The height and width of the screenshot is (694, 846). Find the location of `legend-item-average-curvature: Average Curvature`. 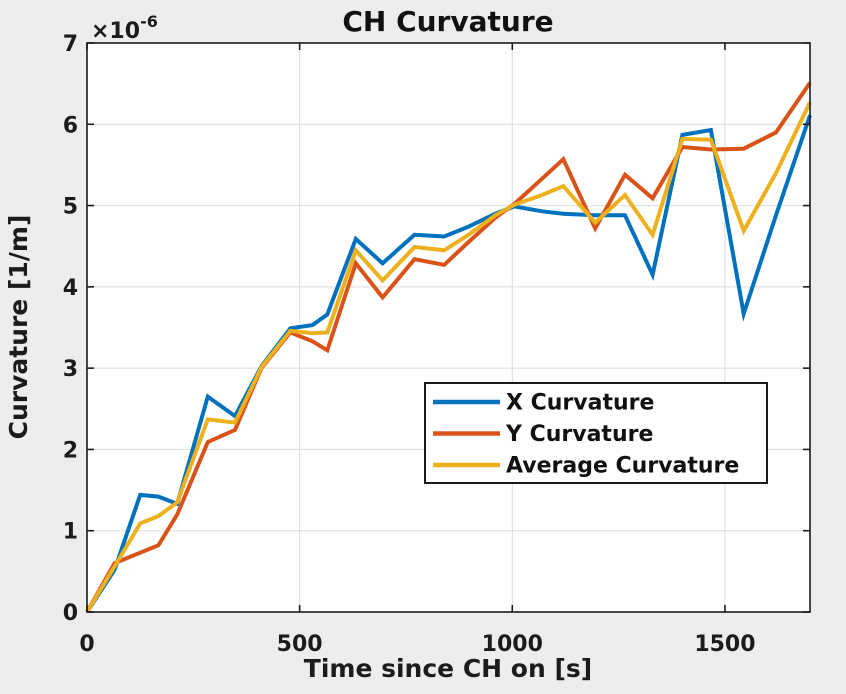

legend-item-average-curvature: Average Curvature is located at coordinates (586, 466).